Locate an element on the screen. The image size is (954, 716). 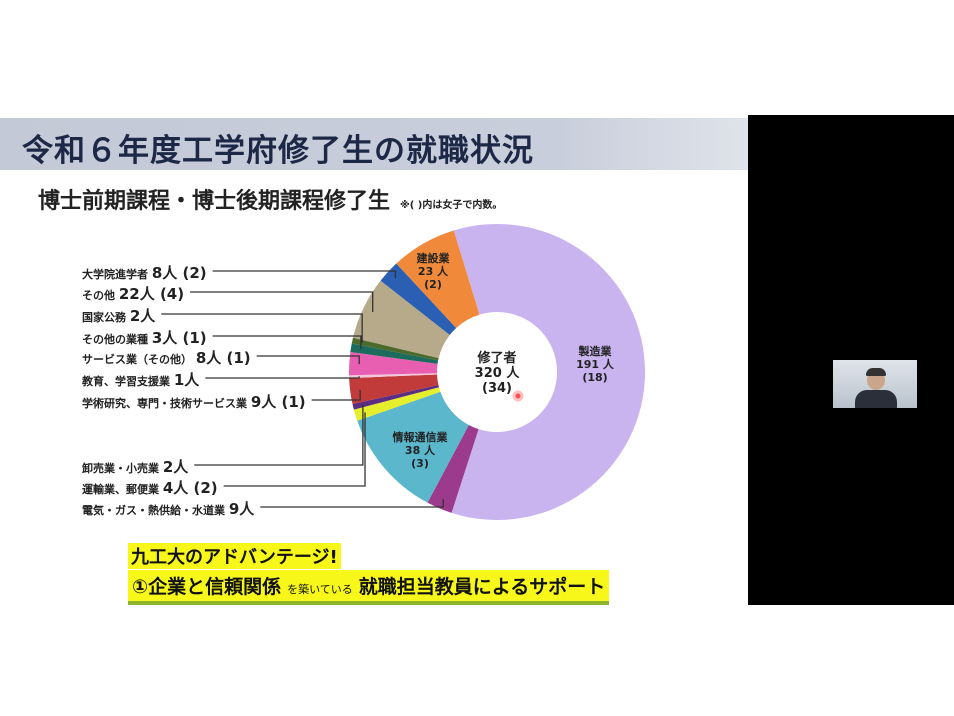
legend-count: 9人 is located at coordinates (241, 509).